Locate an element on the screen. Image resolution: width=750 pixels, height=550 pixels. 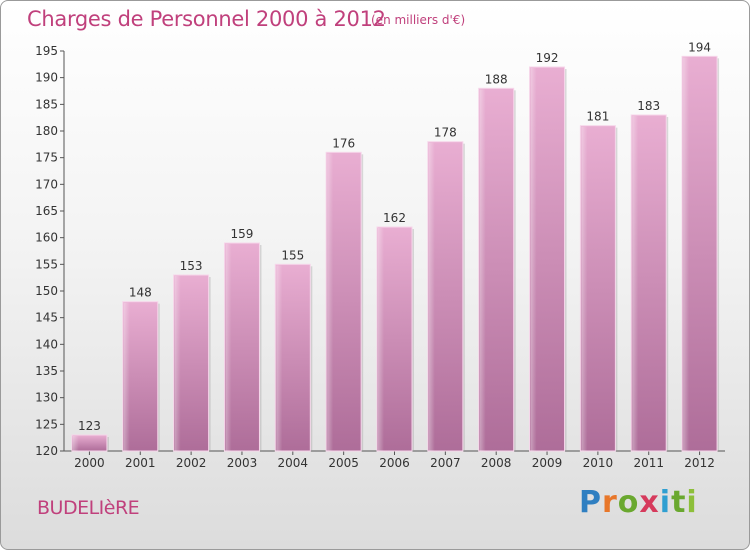
x-tick-label: 2000 is located at coordinates (89, 463).